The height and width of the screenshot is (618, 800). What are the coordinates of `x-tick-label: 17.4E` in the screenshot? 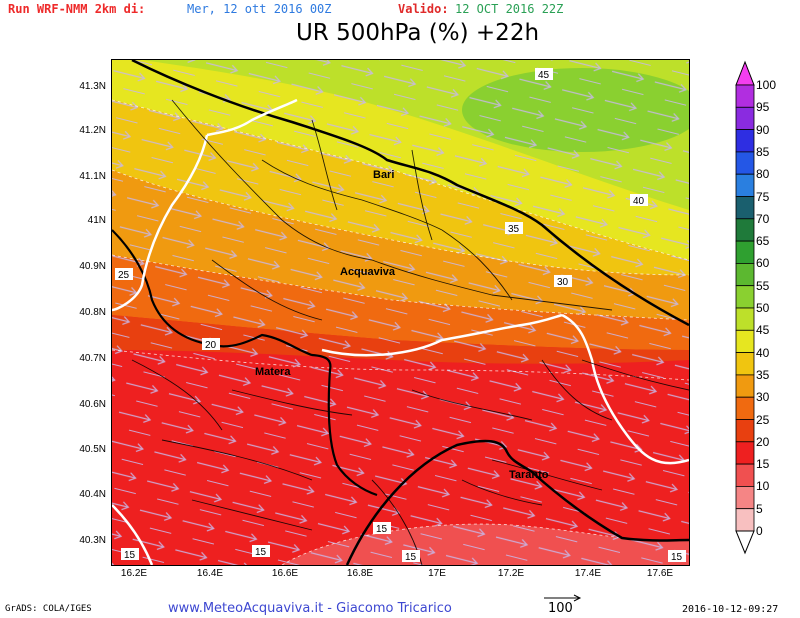 It's located at (588, 573).